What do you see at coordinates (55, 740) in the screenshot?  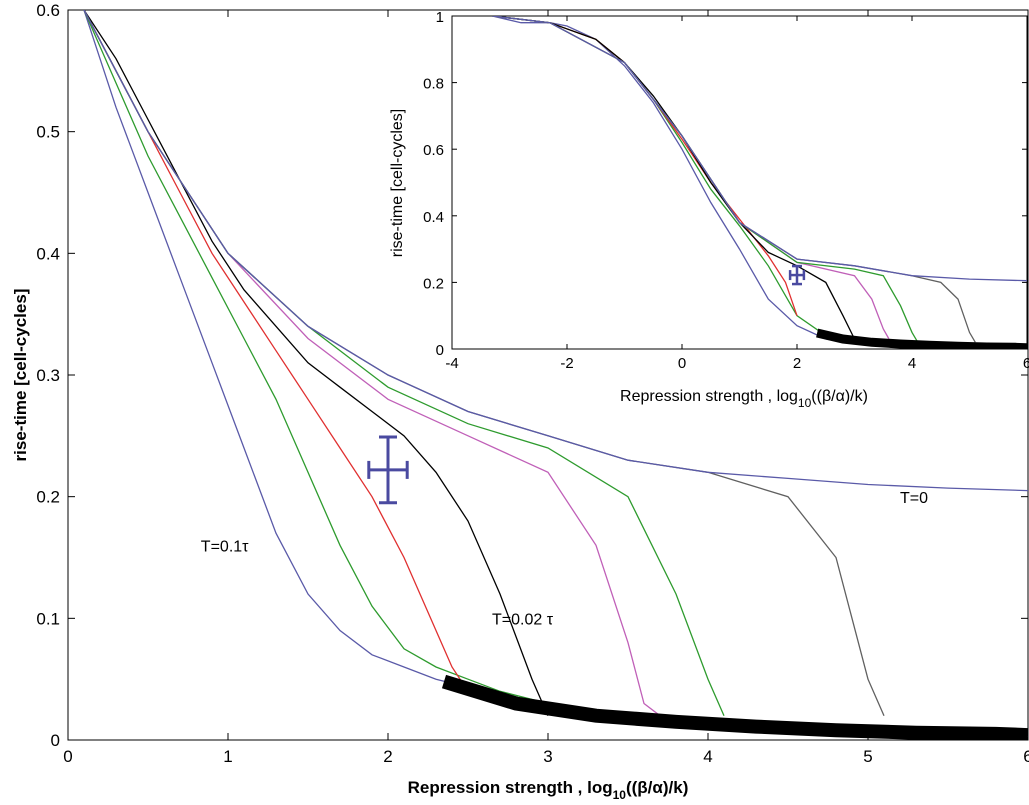 I see `main-y-tick-label: 0` at bounding box center [55, 740].